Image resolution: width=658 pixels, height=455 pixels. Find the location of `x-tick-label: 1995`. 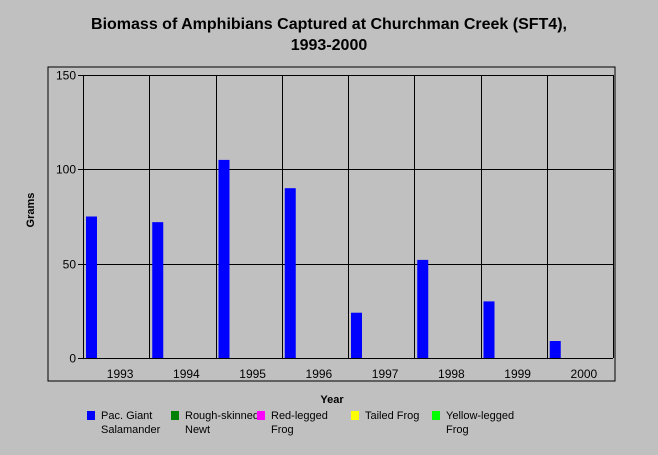

x-tick-label: 1995 is located at coordinates (252, 374).